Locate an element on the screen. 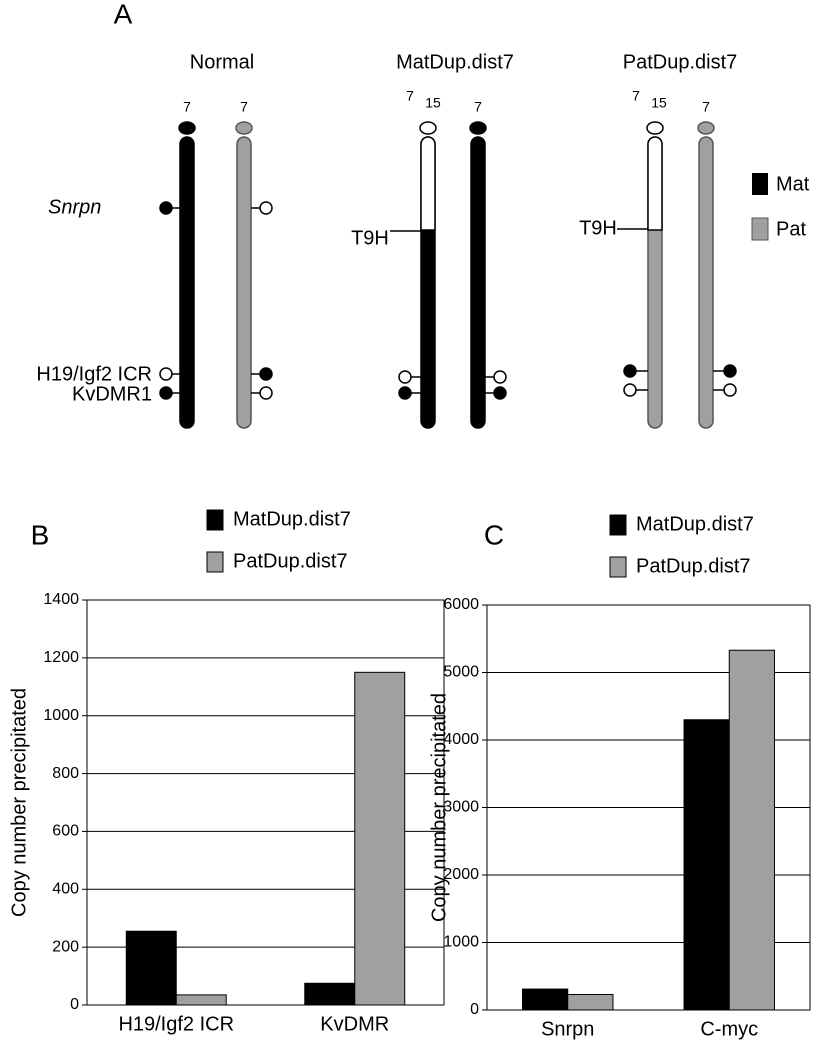 This screenshot has width=817, height=1050. group-title: Normal is located at coordinates (222, 62).